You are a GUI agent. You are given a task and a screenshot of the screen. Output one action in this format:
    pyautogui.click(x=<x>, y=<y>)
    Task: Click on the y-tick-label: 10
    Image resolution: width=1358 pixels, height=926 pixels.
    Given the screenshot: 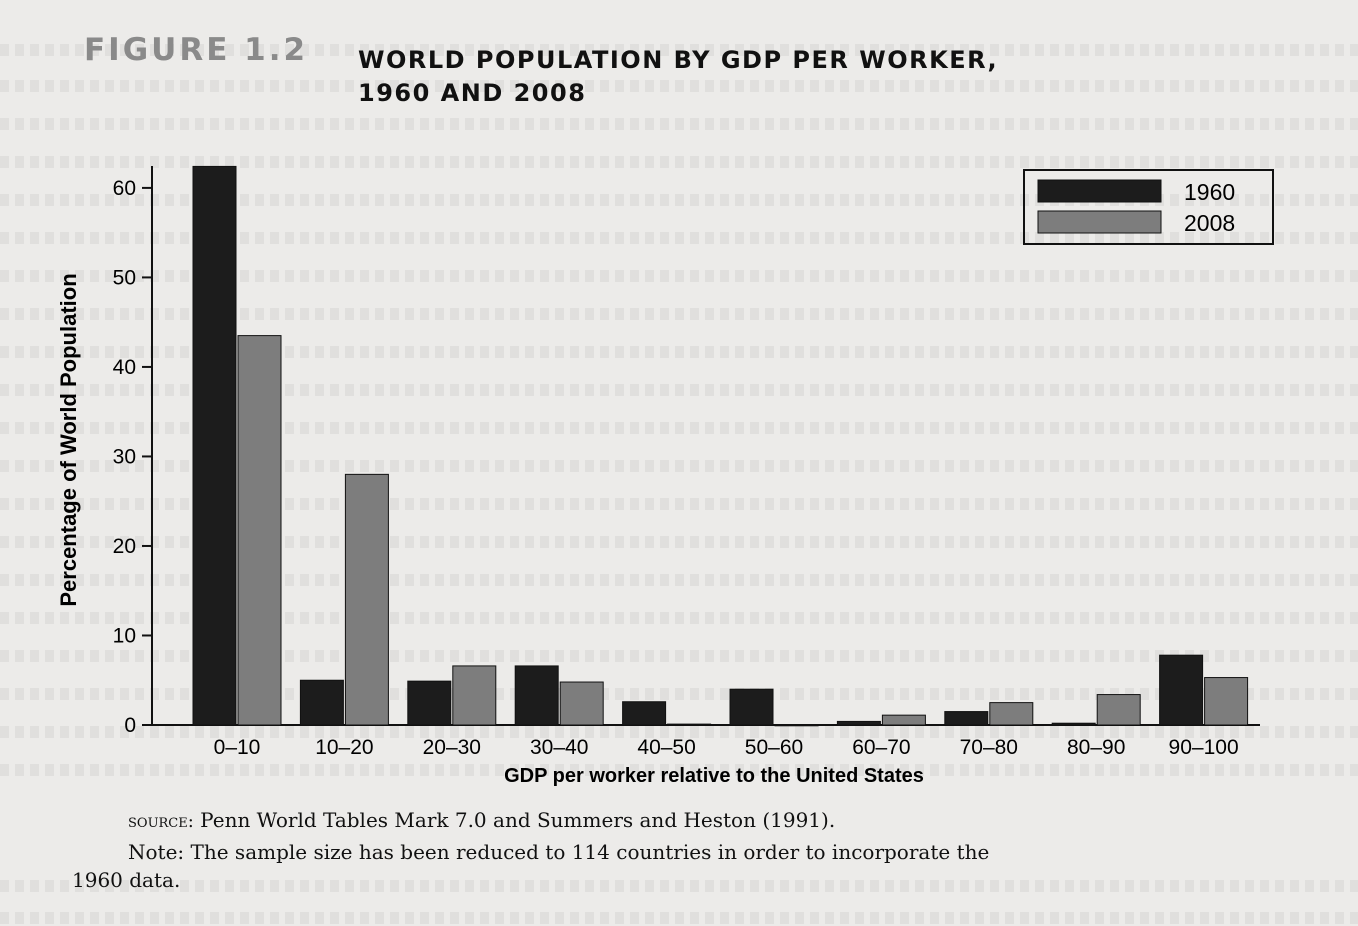 What is the action you would take?
    pyautogui.click(x=124, y=635)
    